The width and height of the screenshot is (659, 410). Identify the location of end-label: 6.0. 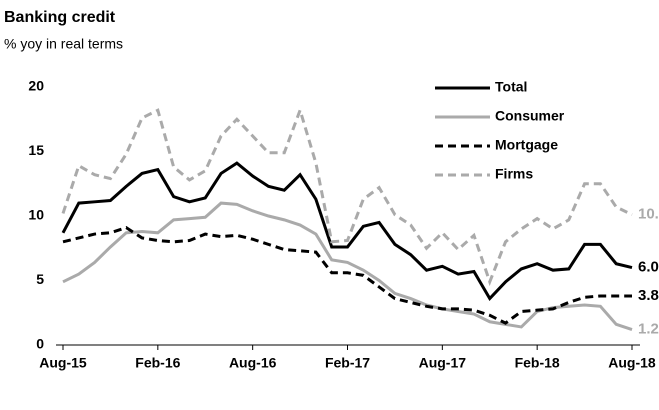
(648, 267).